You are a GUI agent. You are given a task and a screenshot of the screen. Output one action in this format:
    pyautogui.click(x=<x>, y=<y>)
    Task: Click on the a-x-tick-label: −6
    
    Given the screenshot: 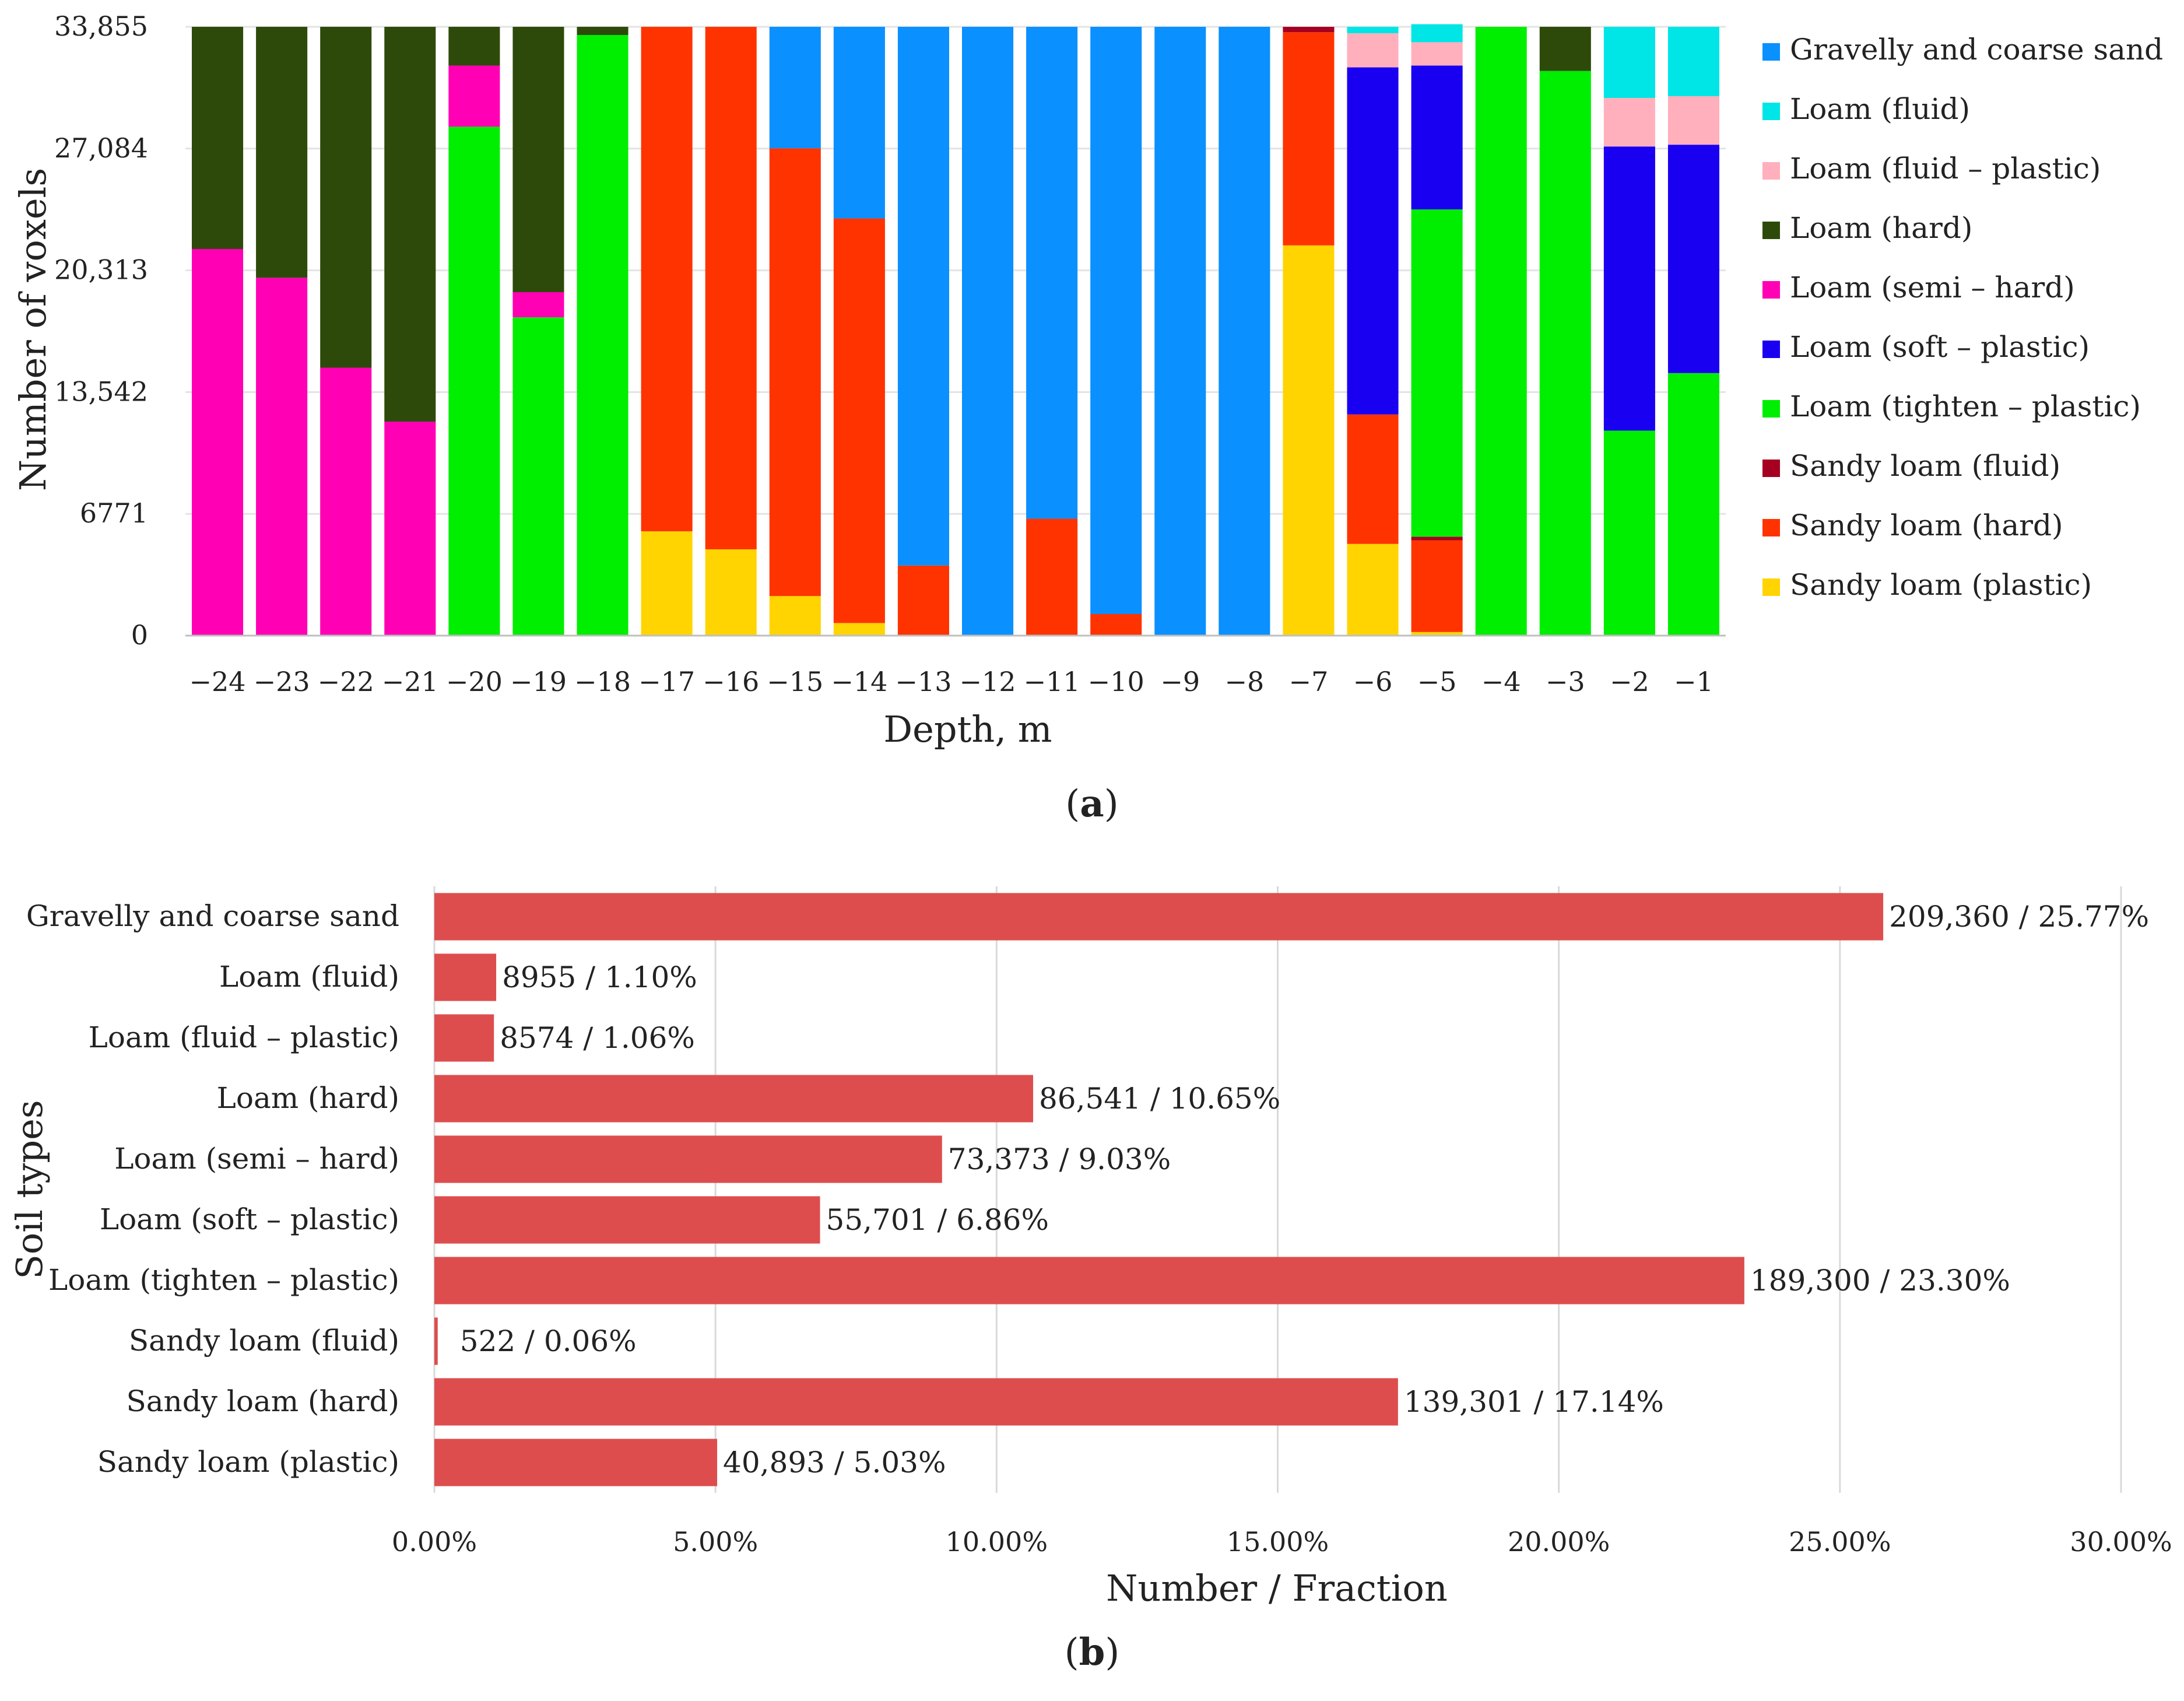 What is the action you would take?
    pyautogui.click(x=1373, y=681)
    